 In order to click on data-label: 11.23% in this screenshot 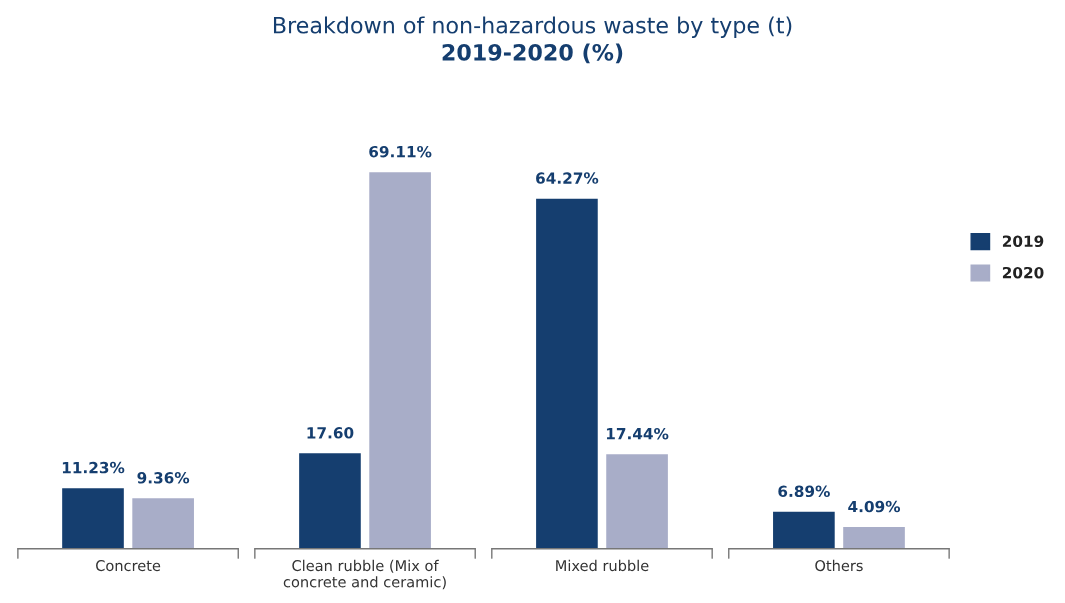, I will do `click(93, 467)`.